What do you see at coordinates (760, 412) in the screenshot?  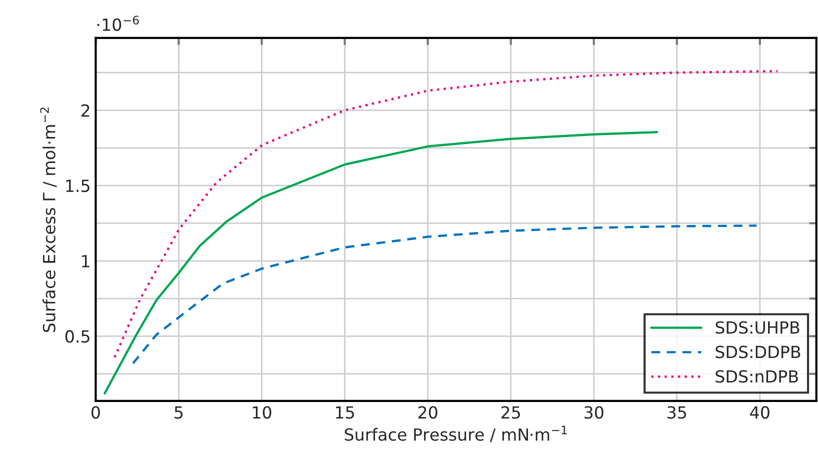 I see `x-tick-label: 40` at bounding box center [760, 412].